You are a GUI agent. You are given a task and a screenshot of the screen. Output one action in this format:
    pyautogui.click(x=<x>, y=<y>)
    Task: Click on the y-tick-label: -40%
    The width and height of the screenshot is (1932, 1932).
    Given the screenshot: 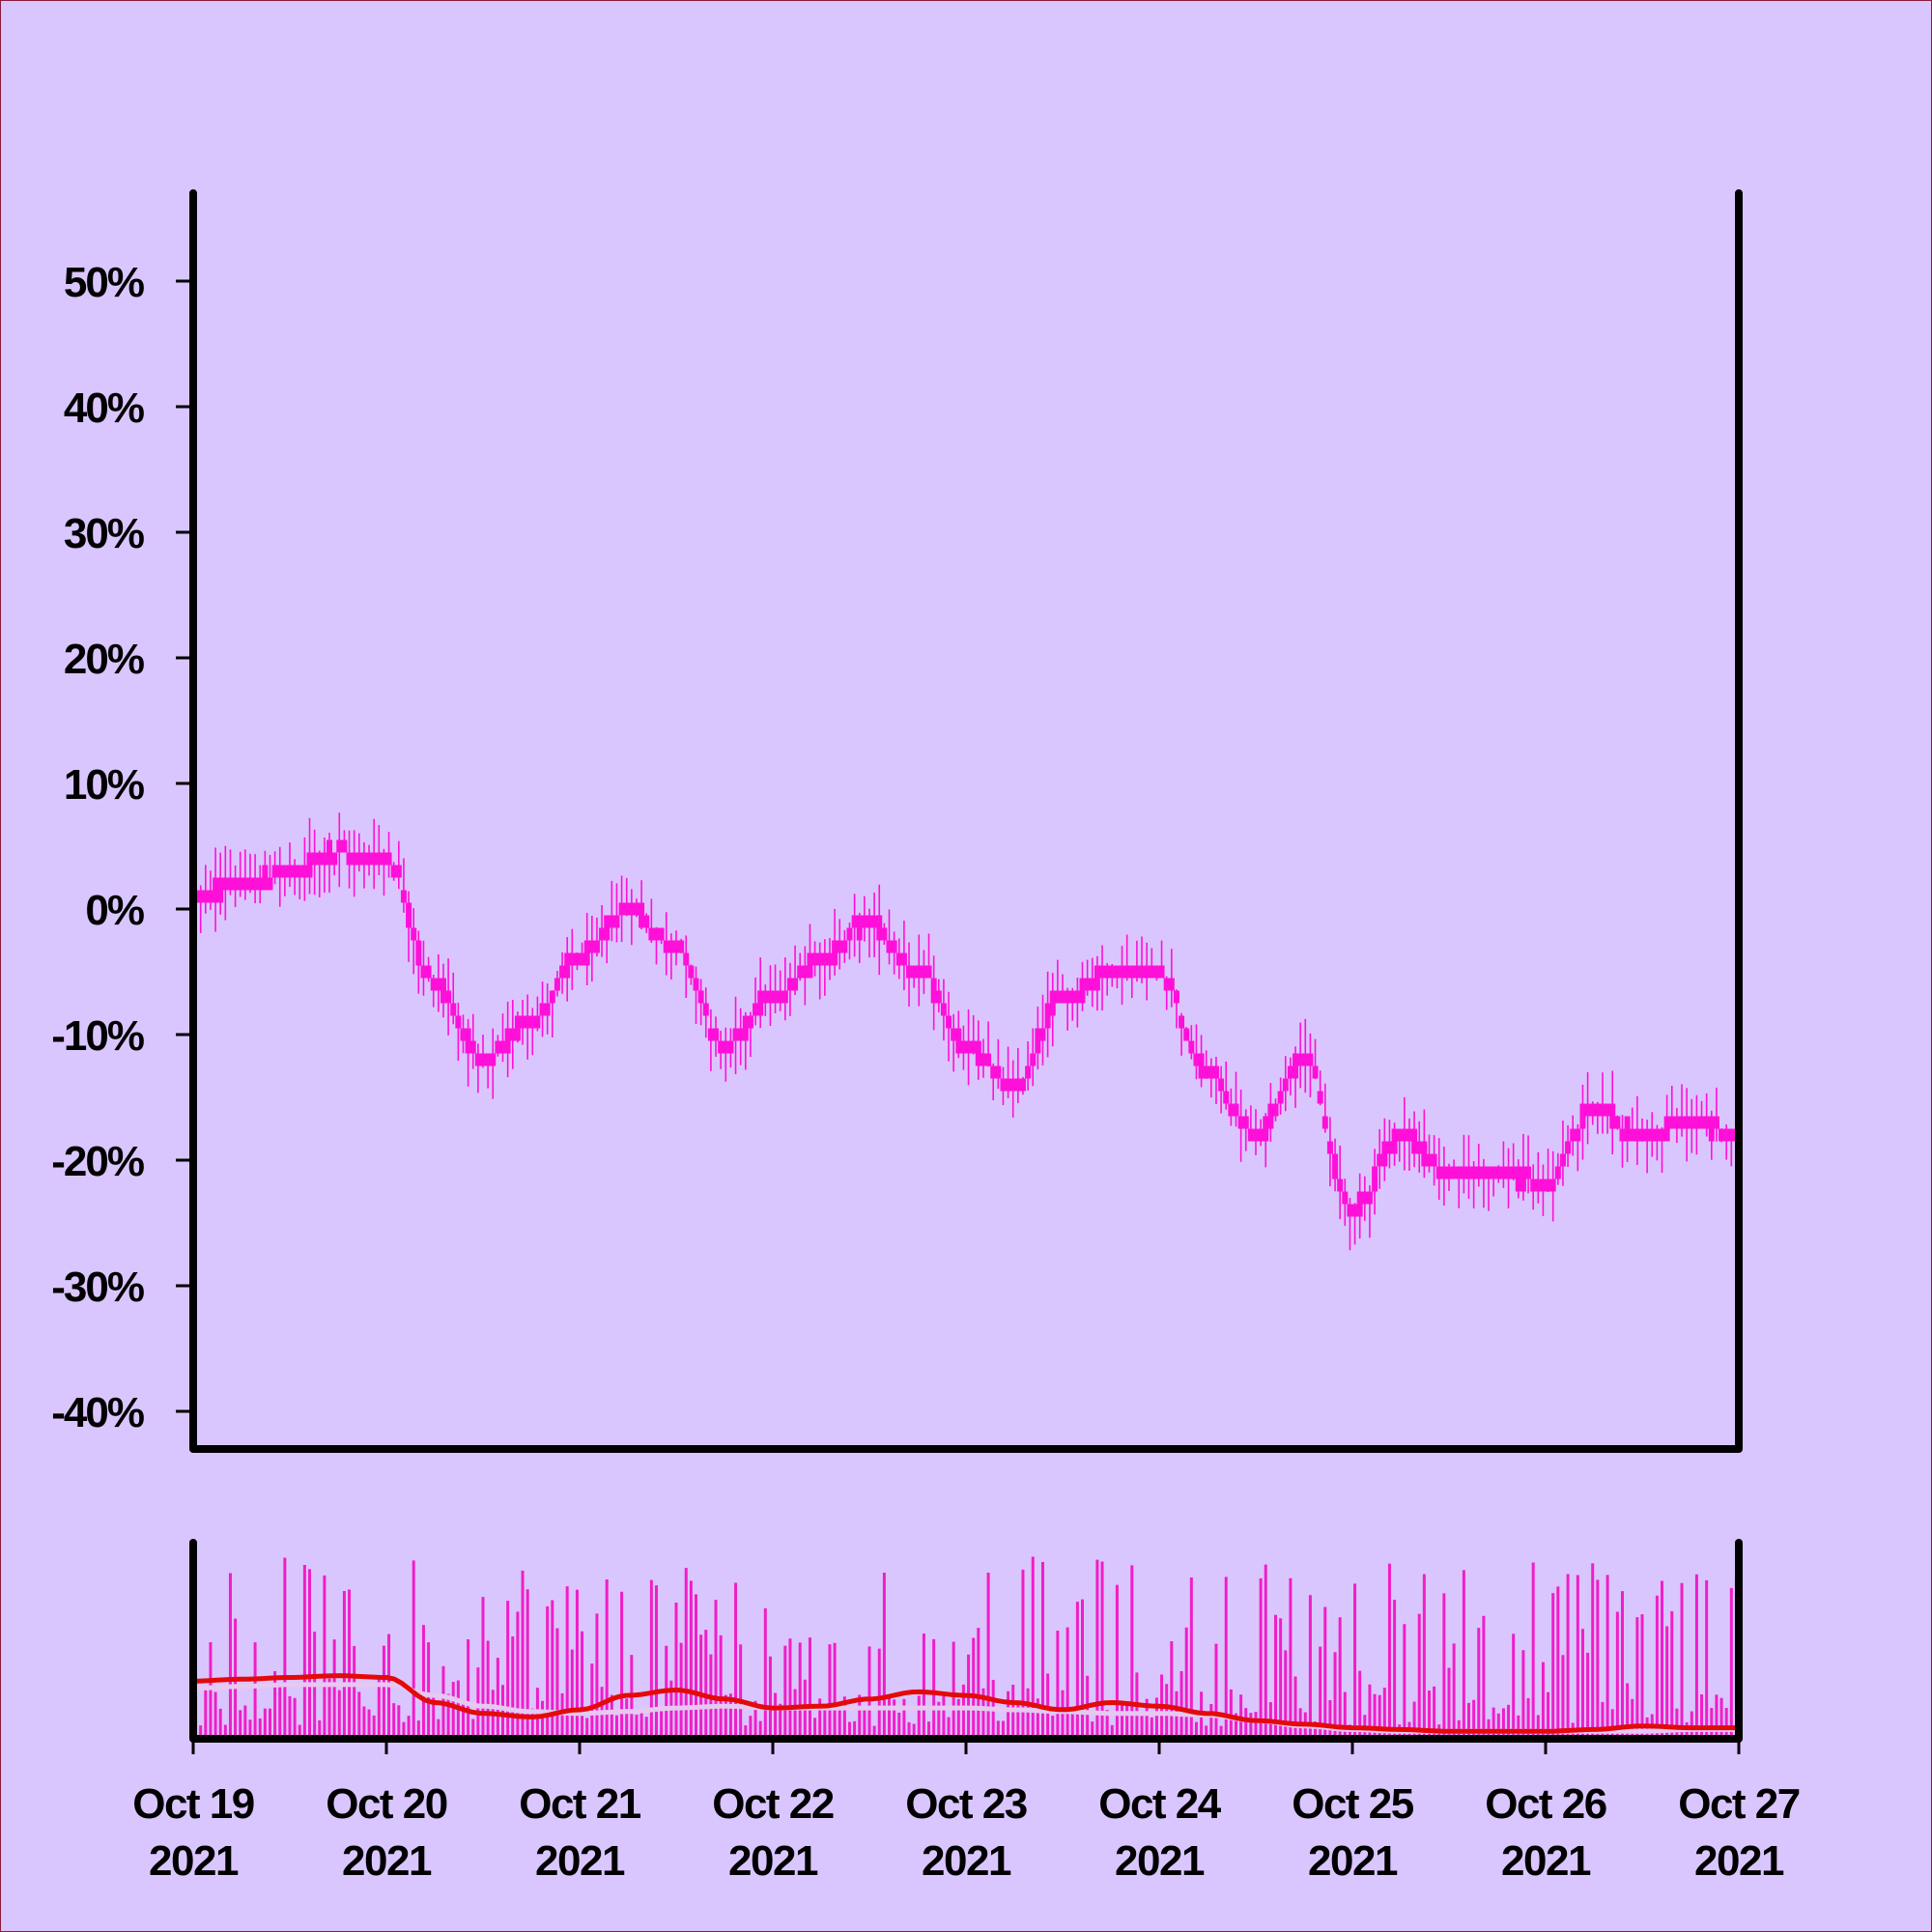 What is the action you would take?
    pyautogui.click(x=97, y=1412)
    